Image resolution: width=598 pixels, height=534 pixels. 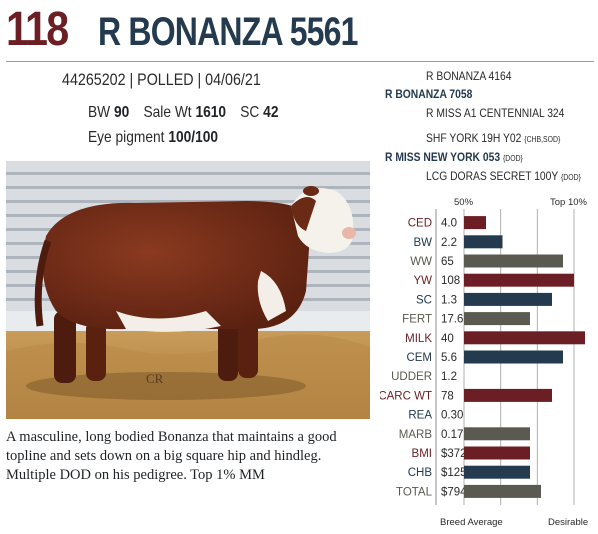 What do you see at coordinates (420, 473) in the screenshot?
I see `trait-label: CHB` at bounding box center [420, 473].